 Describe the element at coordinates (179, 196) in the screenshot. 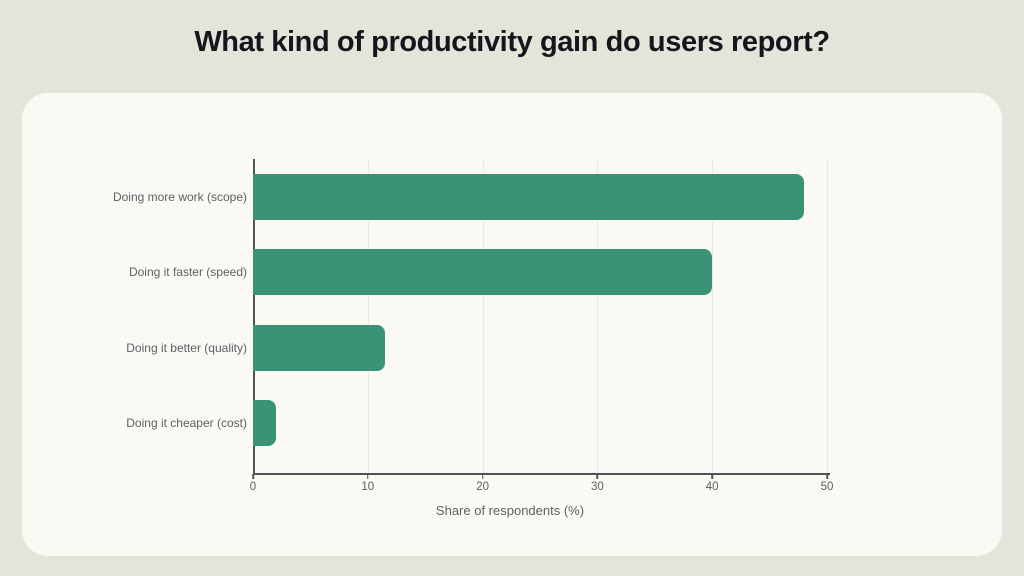

I see `category-label: Doing more work (scope)` at that location.